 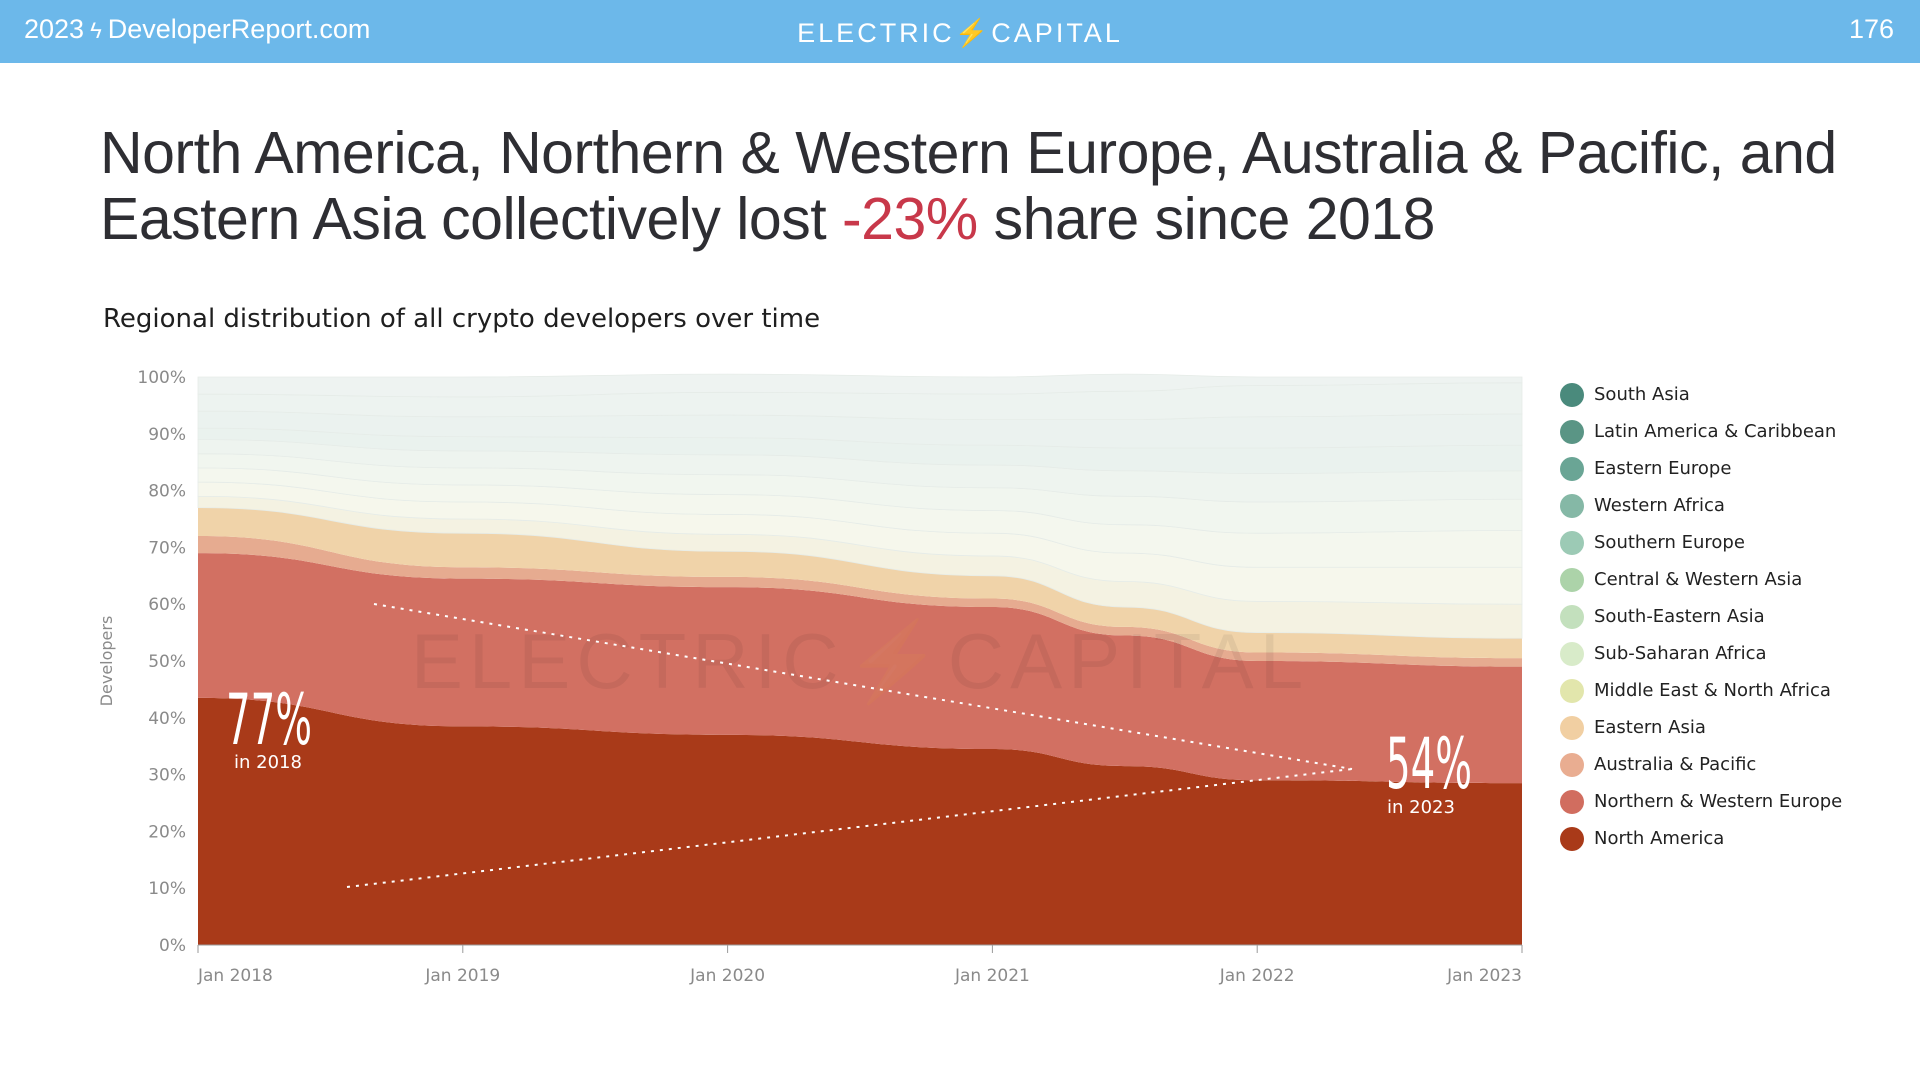 What do you see at coordinates (860, 601) in the screenshot?
I see `area-australia-pacific` at bounding box center [860, 601].